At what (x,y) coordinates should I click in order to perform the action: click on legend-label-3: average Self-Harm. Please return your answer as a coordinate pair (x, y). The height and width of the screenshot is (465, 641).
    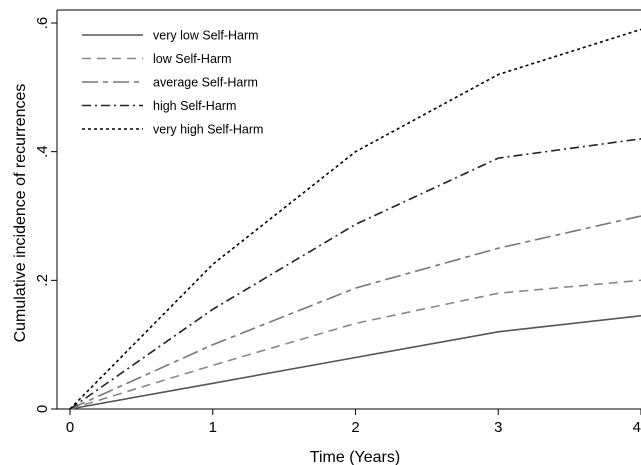
    Looking at the image, I should click on (205, 83).